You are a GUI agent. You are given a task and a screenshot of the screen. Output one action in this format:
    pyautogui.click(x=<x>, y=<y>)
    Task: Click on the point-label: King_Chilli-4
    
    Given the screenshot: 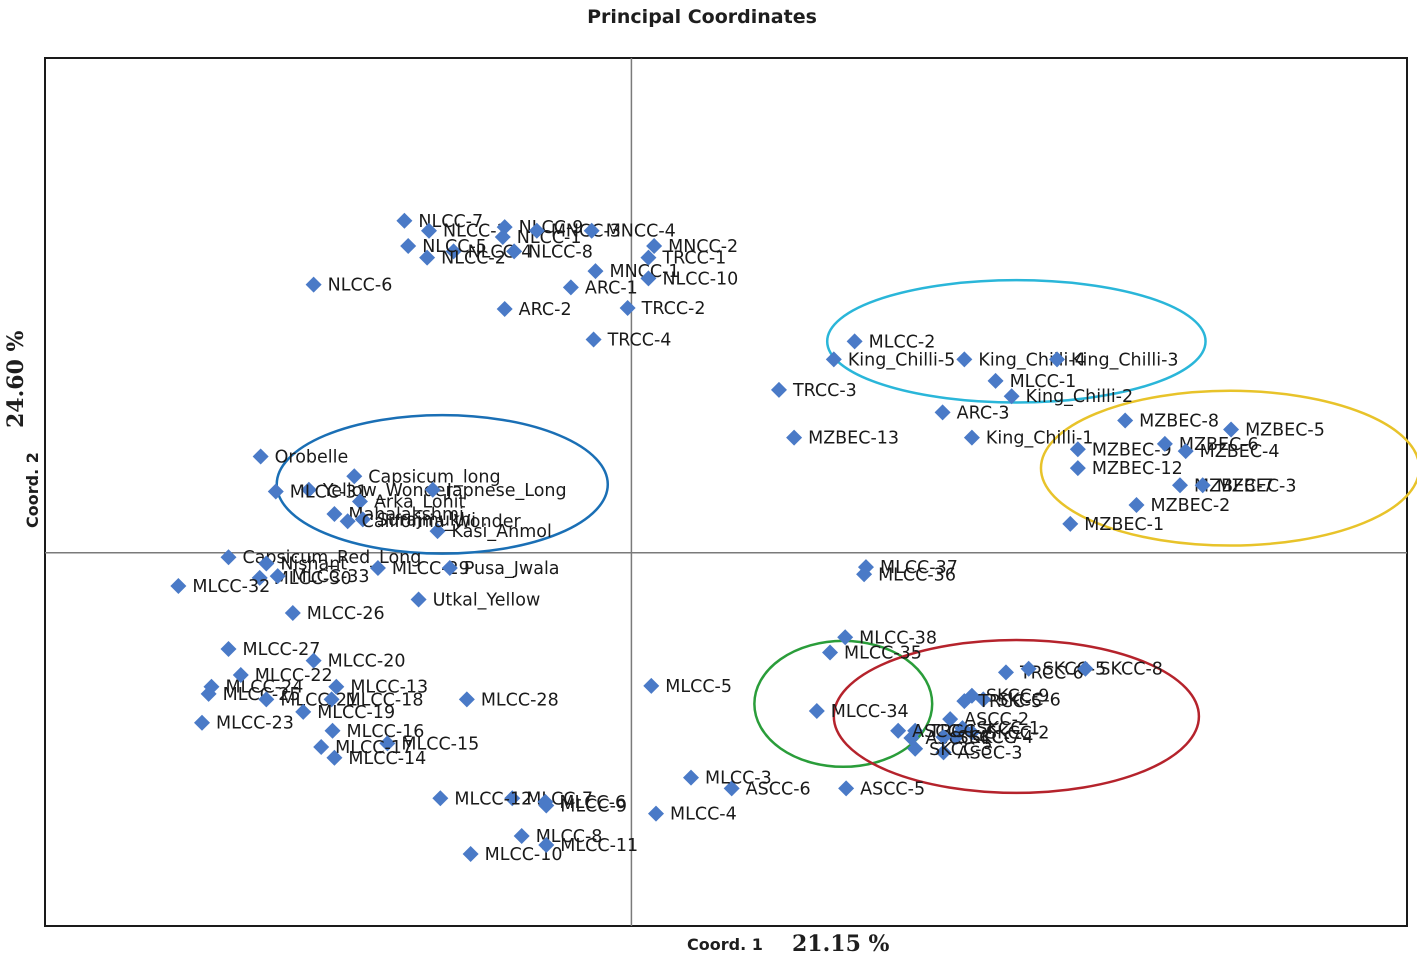 What is the action you would take?
    pyautogui.click(x=1032, y=360)
    